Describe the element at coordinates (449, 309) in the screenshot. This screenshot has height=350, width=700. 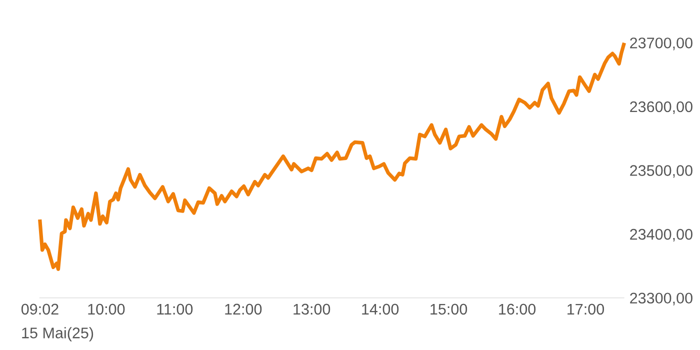
I see `x-tick-label: 15:00` at that location.